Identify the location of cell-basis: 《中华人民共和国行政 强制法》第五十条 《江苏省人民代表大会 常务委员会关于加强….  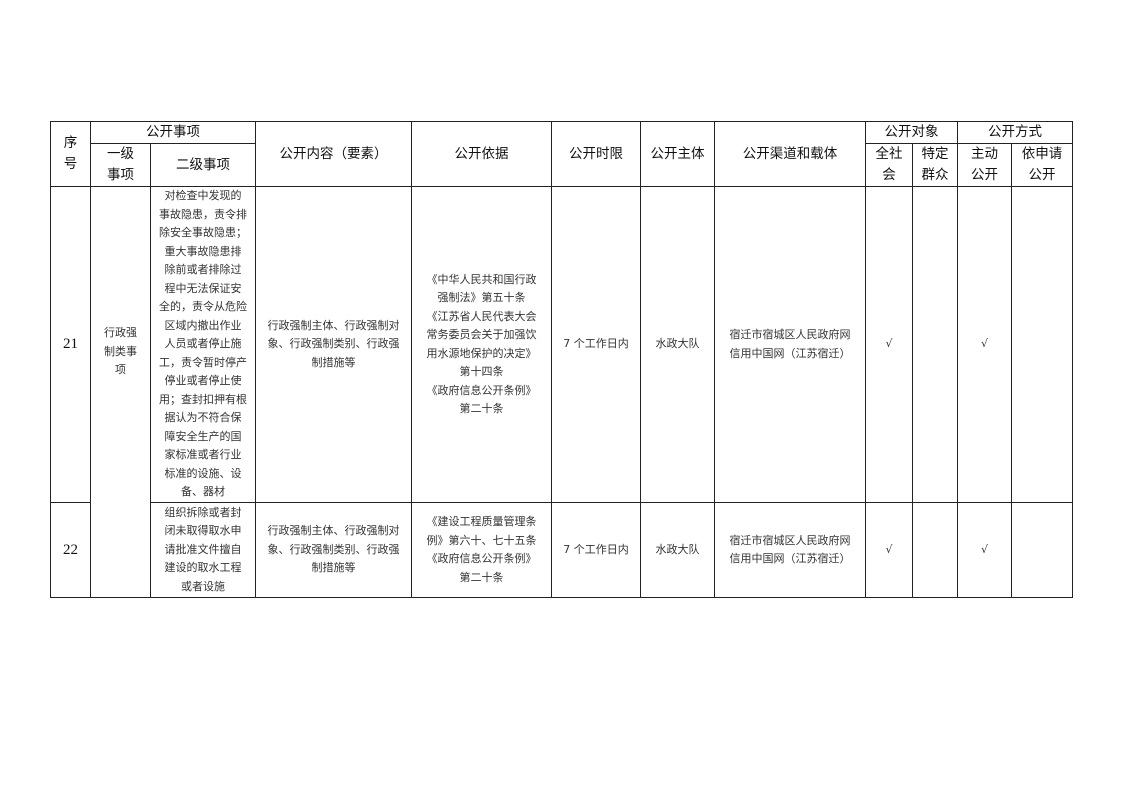
(481, 344).